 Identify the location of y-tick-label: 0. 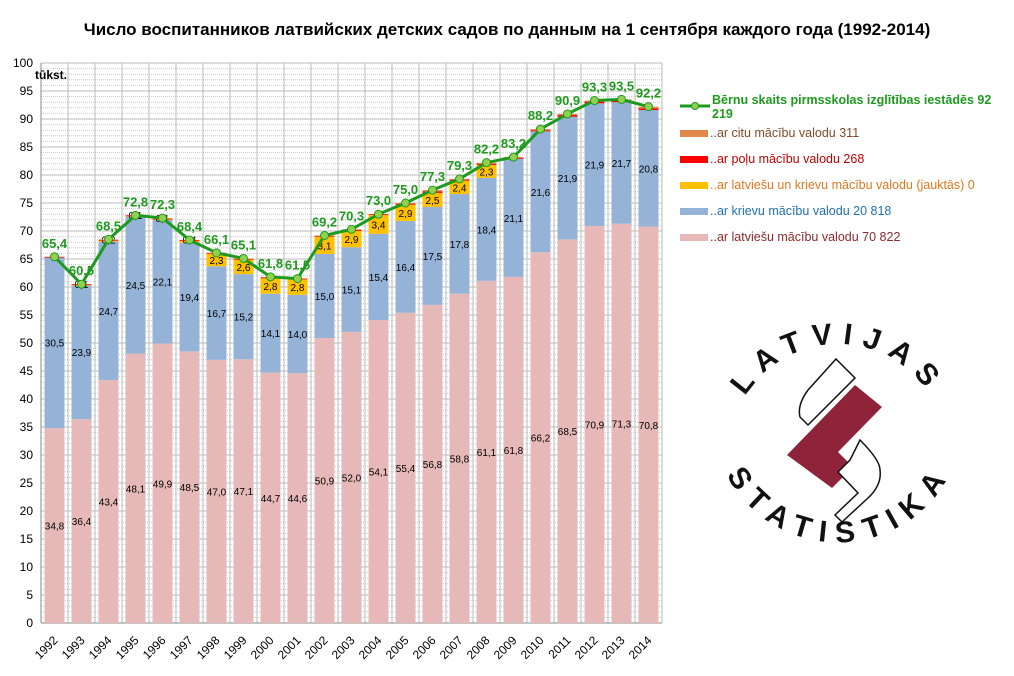
(29, 623).